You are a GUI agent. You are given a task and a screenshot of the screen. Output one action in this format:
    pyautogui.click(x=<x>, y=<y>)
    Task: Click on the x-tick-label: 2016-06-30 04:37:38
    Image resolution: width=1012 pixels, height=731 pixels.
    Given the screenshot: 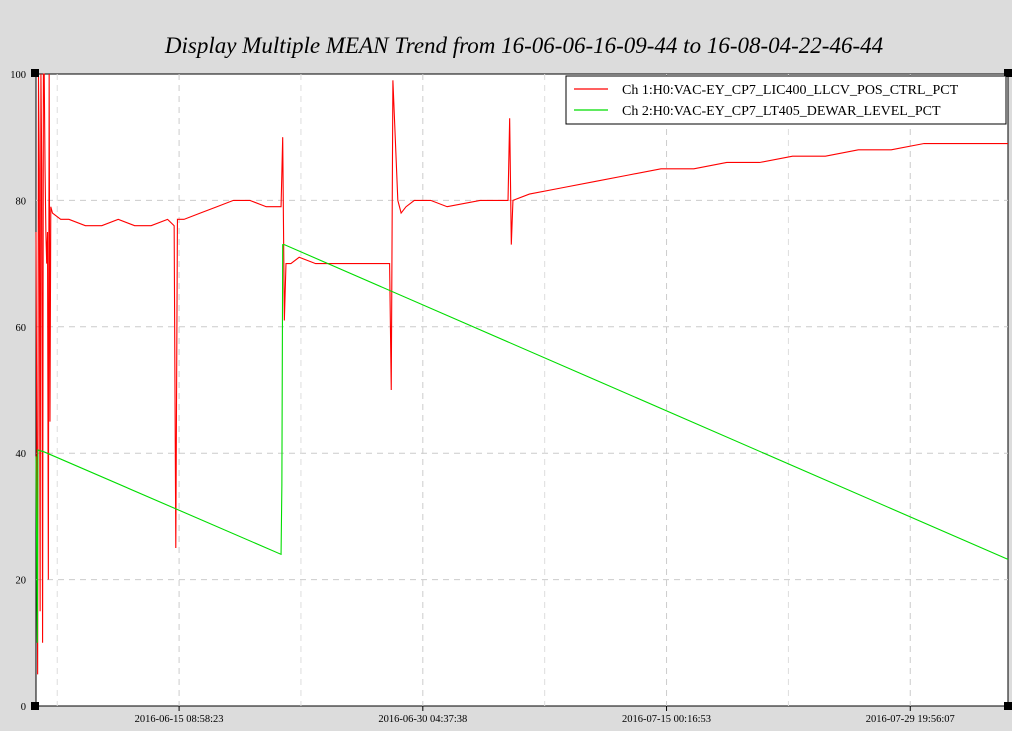 What is the action you would take?
    pyautogui.click(x=422, y=719)
    